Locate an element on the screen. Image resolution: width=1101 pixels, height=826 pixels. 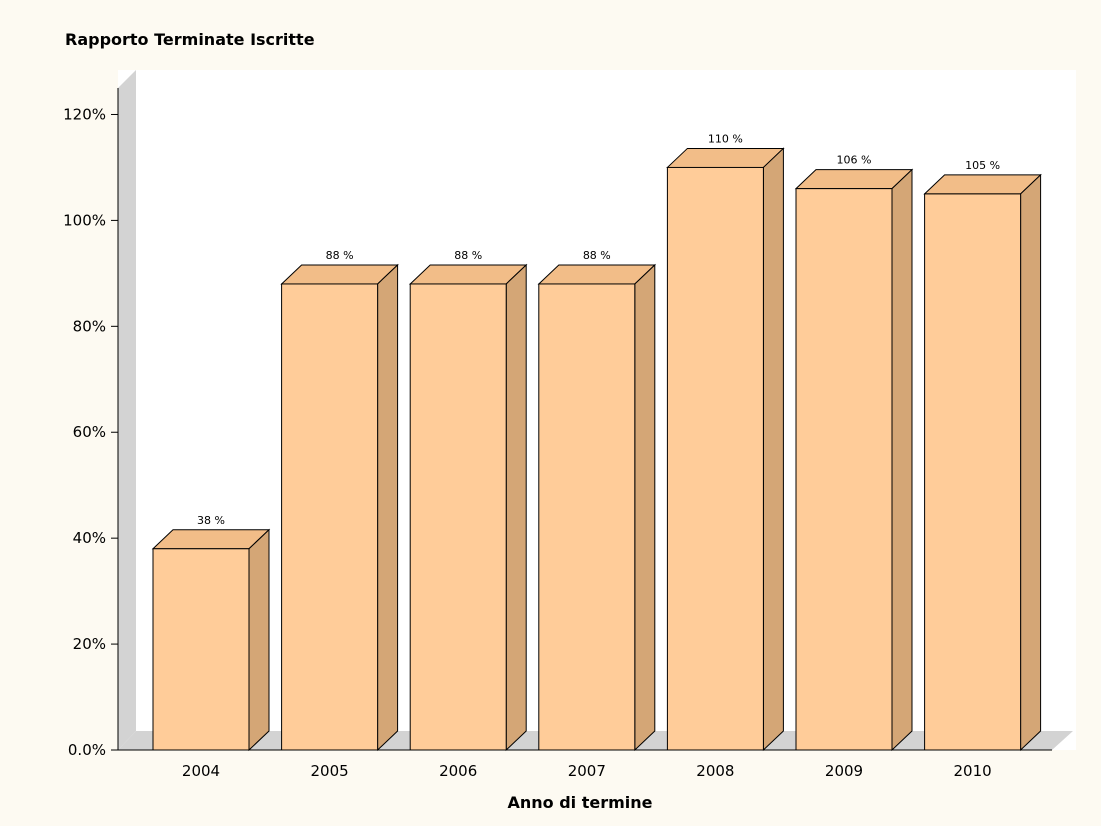
x-tick-label: 2009 is located at coordinates (844, 771).